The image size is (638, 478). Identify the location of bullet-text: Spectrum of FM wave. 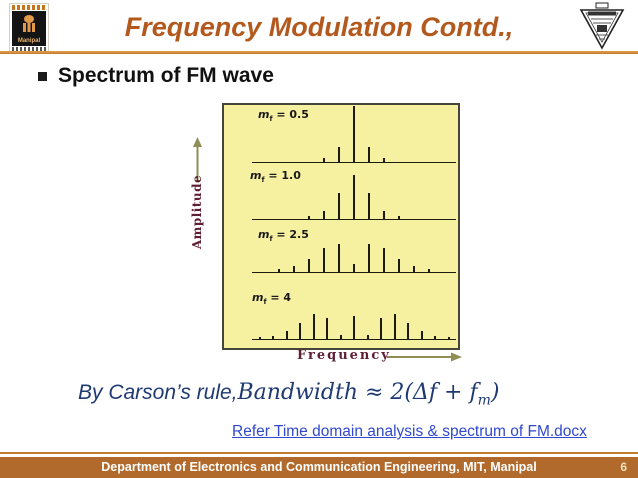
(166, 75).